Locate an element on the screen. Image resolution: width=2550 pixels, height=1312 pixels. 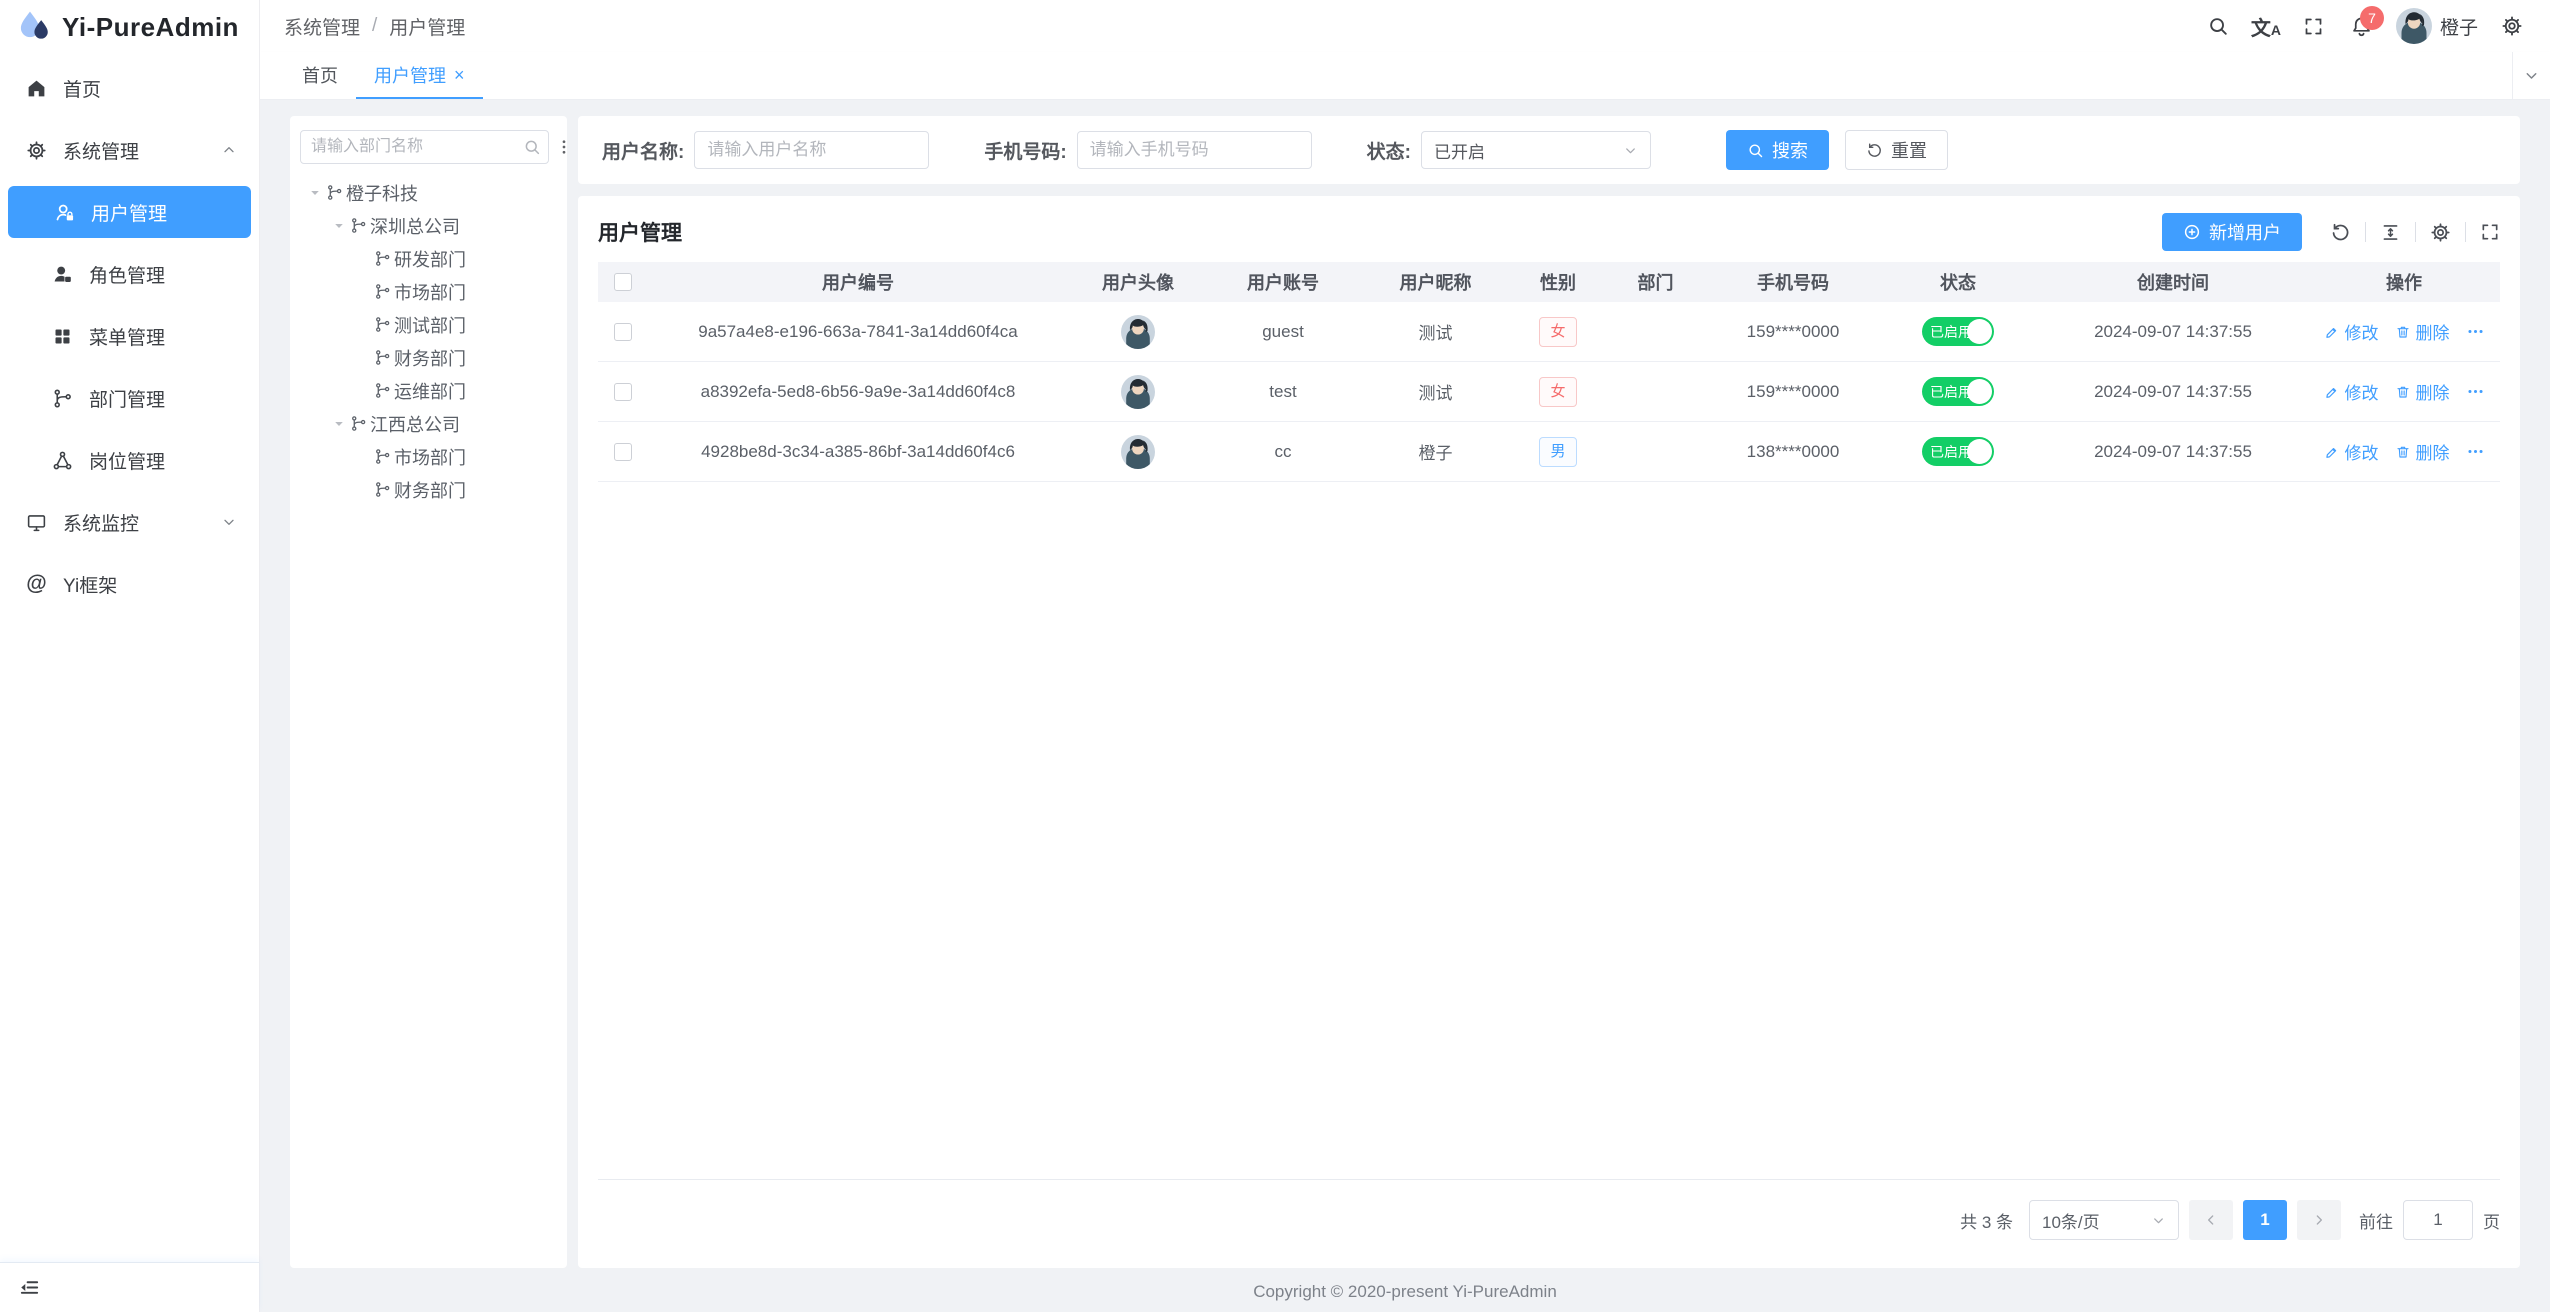
tabs: 首页 用户管理 × is located at coordinates (371, 75).